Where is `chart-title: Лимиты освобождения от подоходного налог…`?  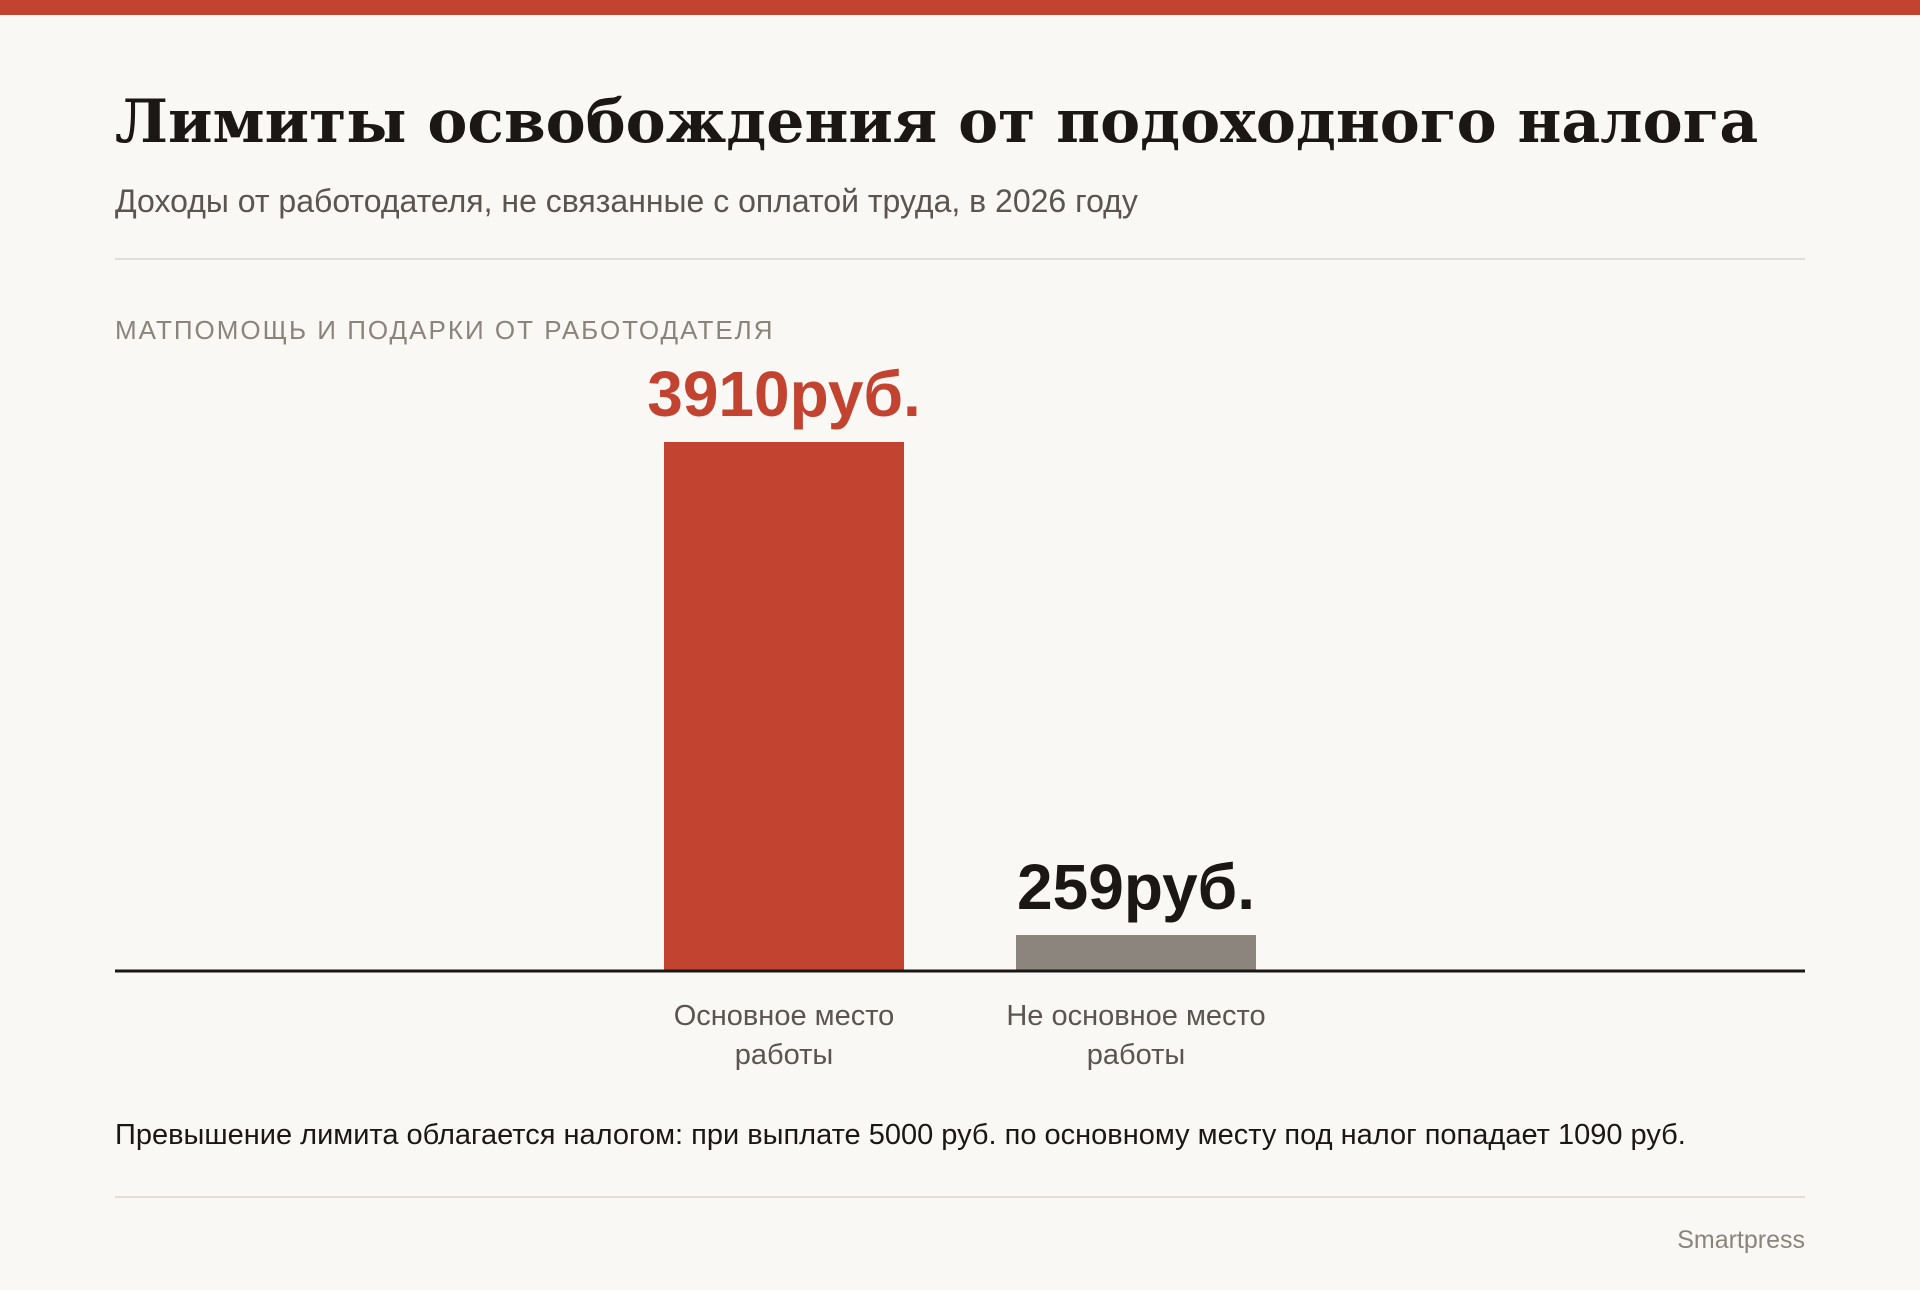
chart-title: Лимиты освобождения от подоходного налог… is located at coordinates (937, 122).